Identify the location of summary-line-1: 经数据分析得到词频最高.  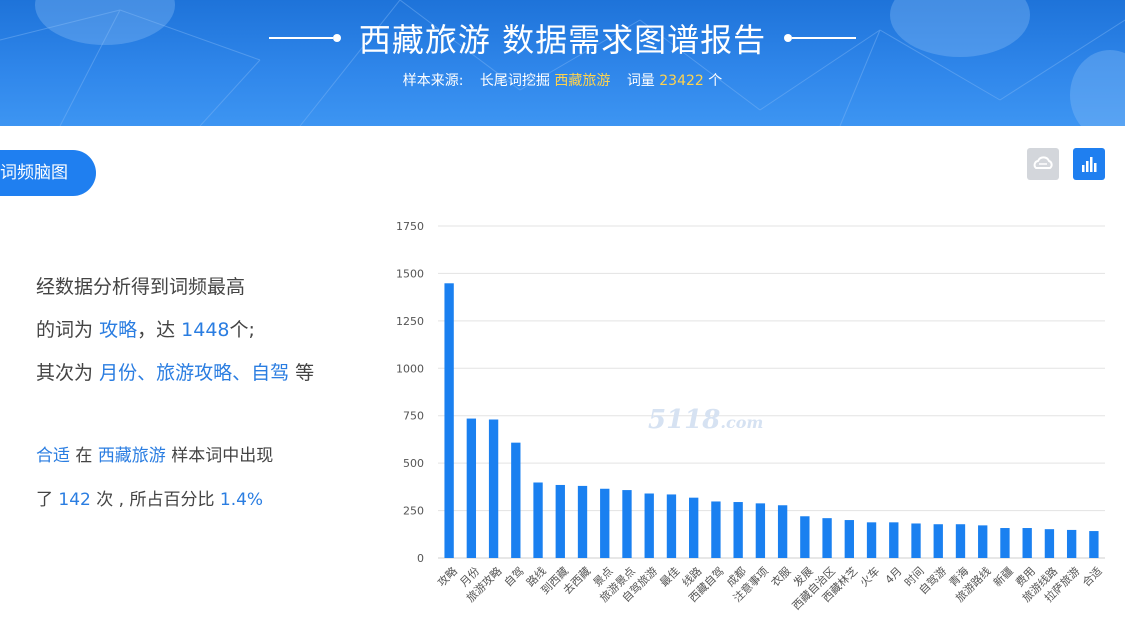
(141, 287).